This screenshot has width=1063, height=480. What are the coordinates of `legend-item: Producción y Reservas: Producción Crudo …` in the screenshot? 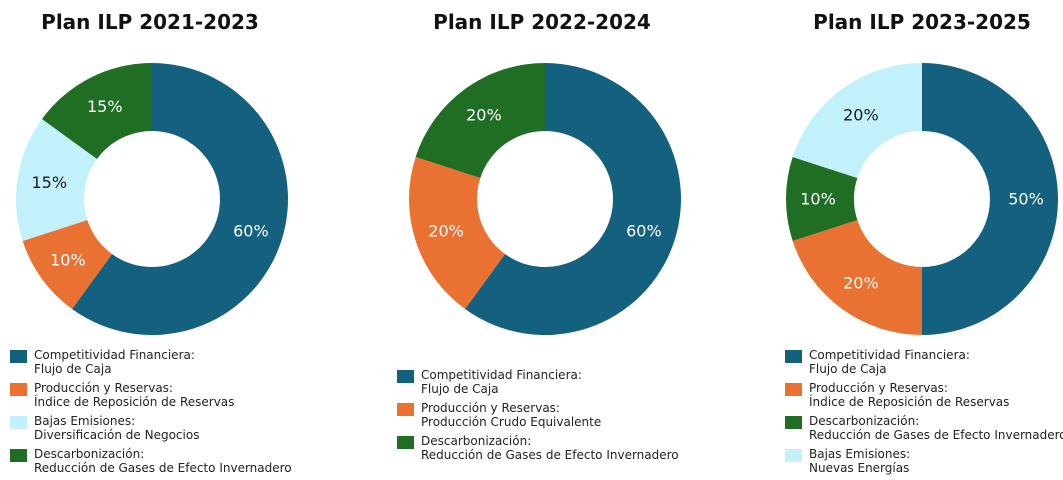 It's located at (538, 417).